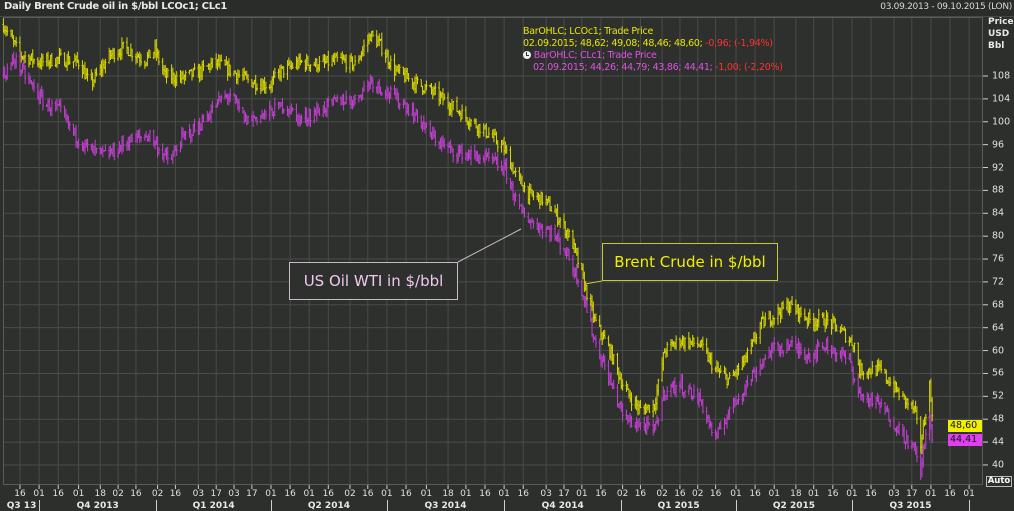  What do you see at coordinates (912, 494) in the screenshot?
I see `x-tick-label: 17` at bounding box center [912, 494].